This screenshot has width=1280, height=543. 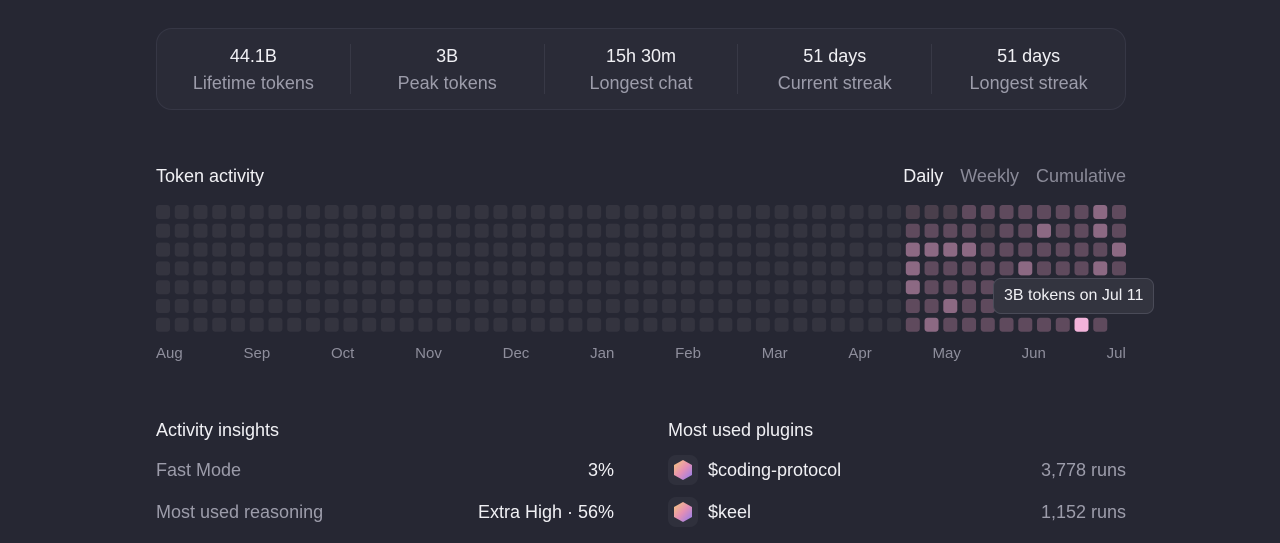 I want to click on tab: Cumulative, so click(x=1080, y=176).